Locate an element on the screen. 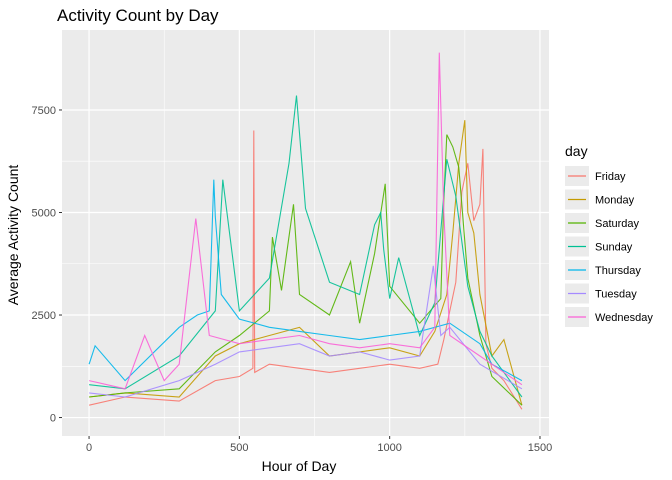 This screenshot has width=672, height=480. legend-label: Thursday is located at coordinates (618, 271).